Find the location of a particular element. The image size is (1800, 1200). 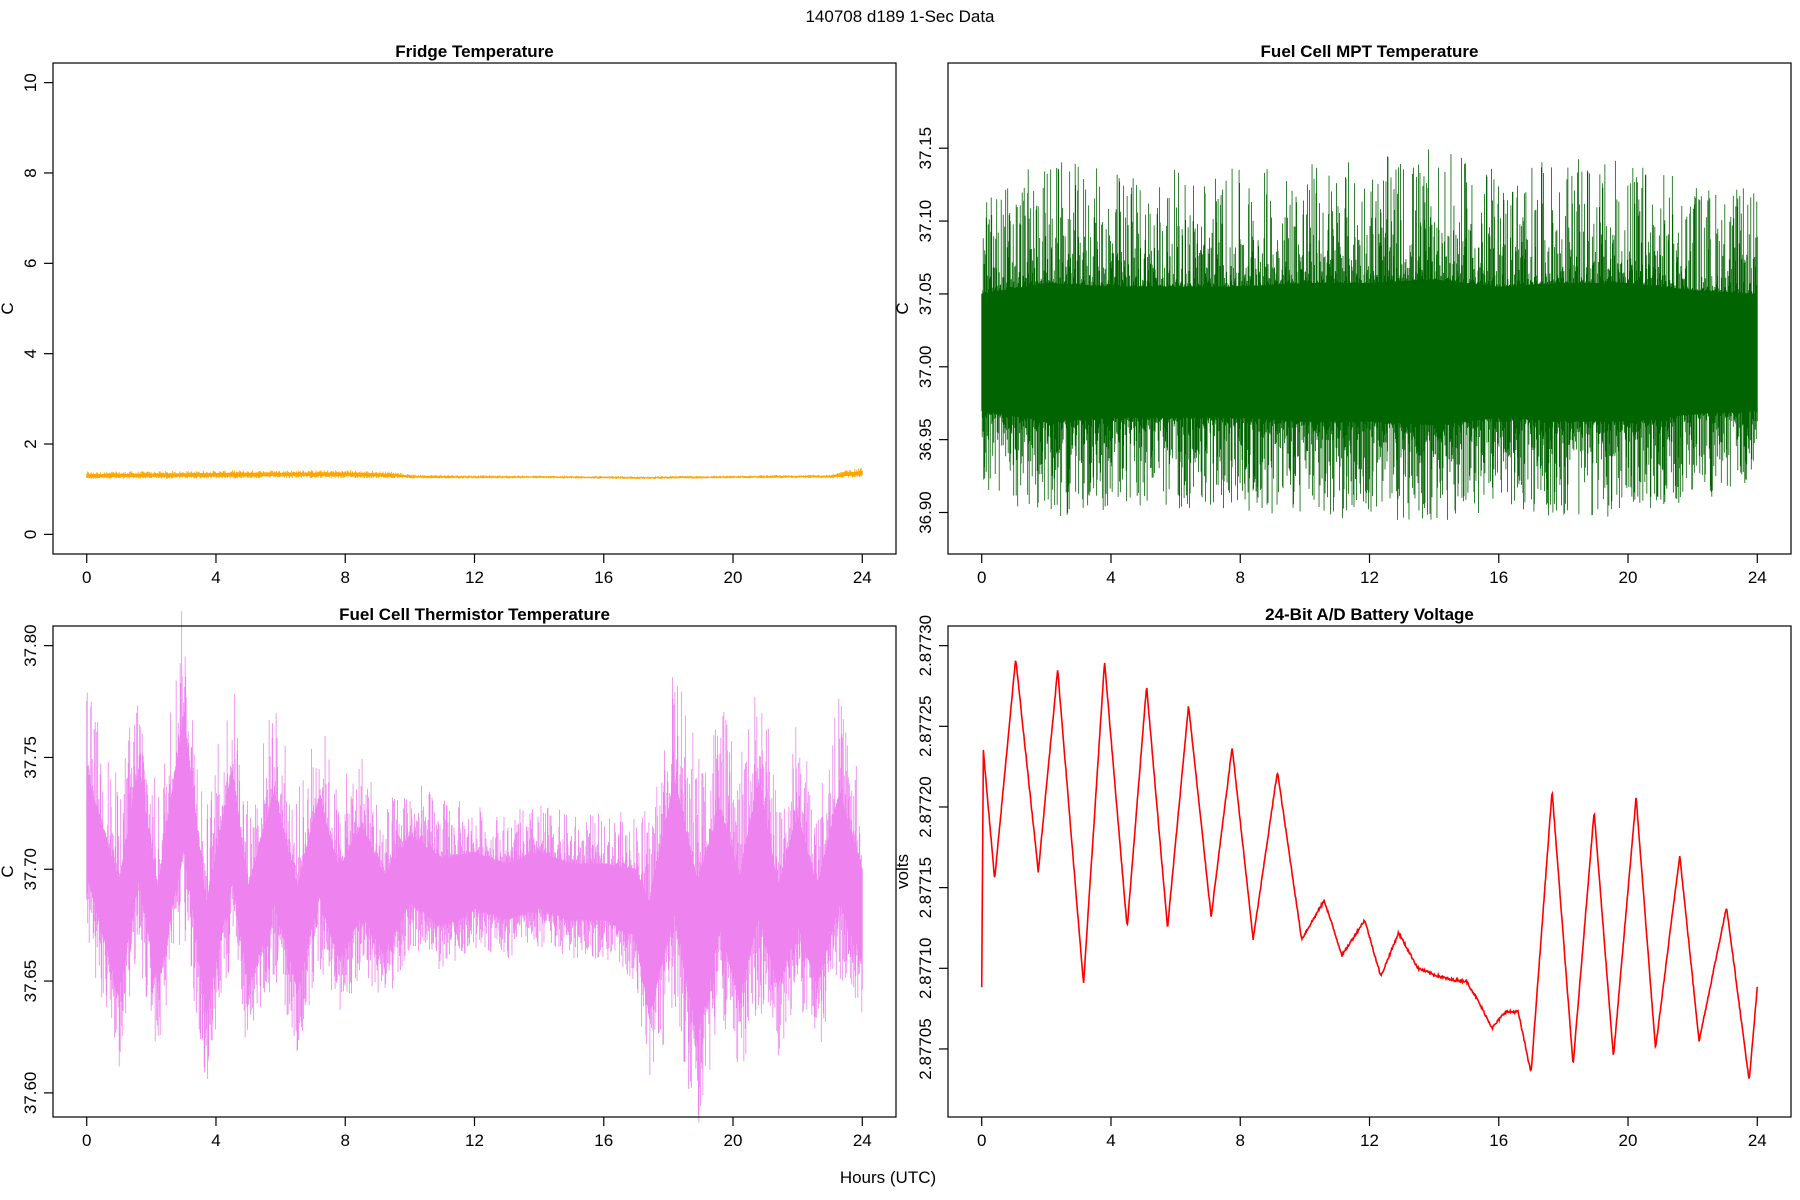

y-tick-label-fridge-2: 4 is located at coordinates (30, 353).